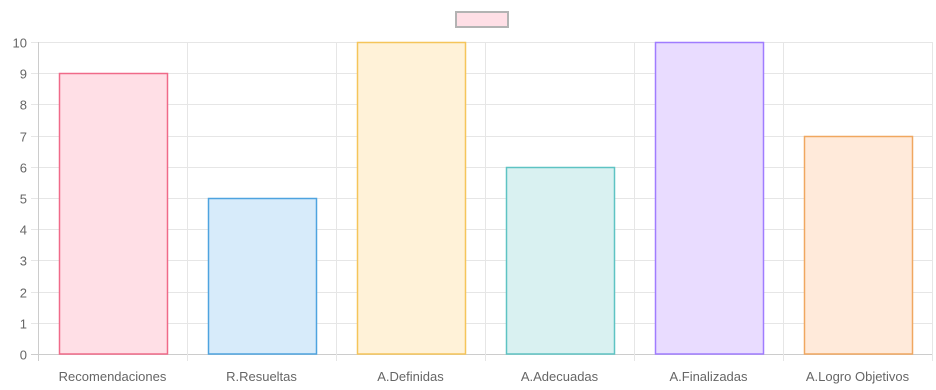 The width and height of the screenshot is (936, 390). What do you see at coordinates (23, 230) in the screenshot?
I see `y-tick-label: 4` at bounding box center [23, 230].